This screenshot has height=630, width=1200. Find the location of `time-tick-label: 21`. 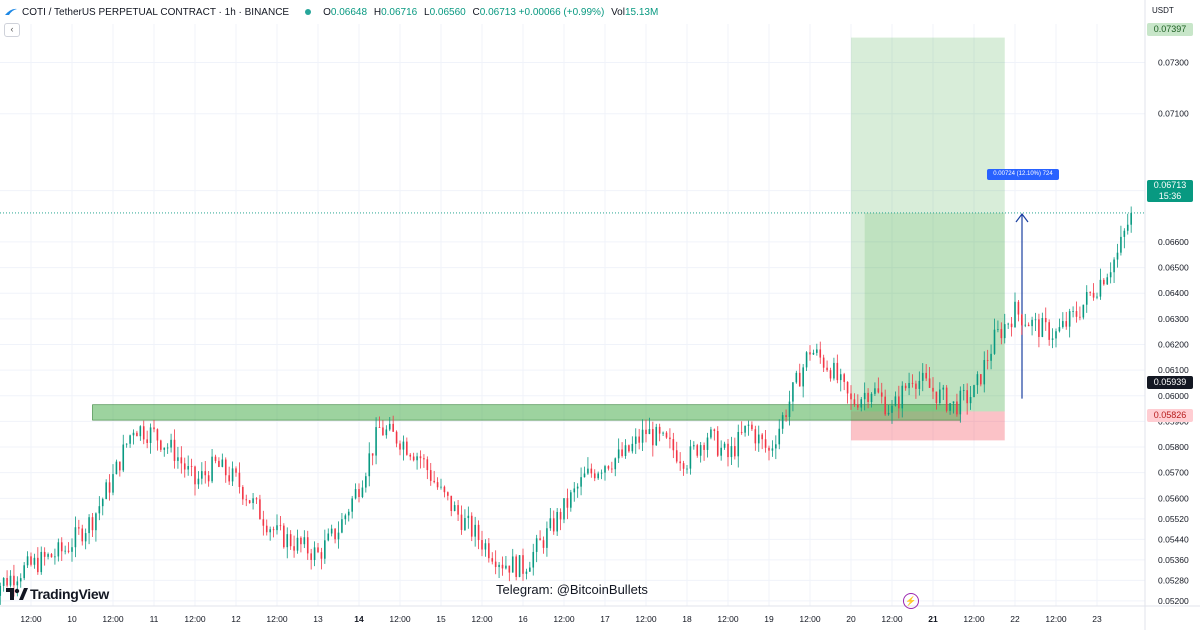

time-tick-label: 21 is located at coordinates (933, 619).